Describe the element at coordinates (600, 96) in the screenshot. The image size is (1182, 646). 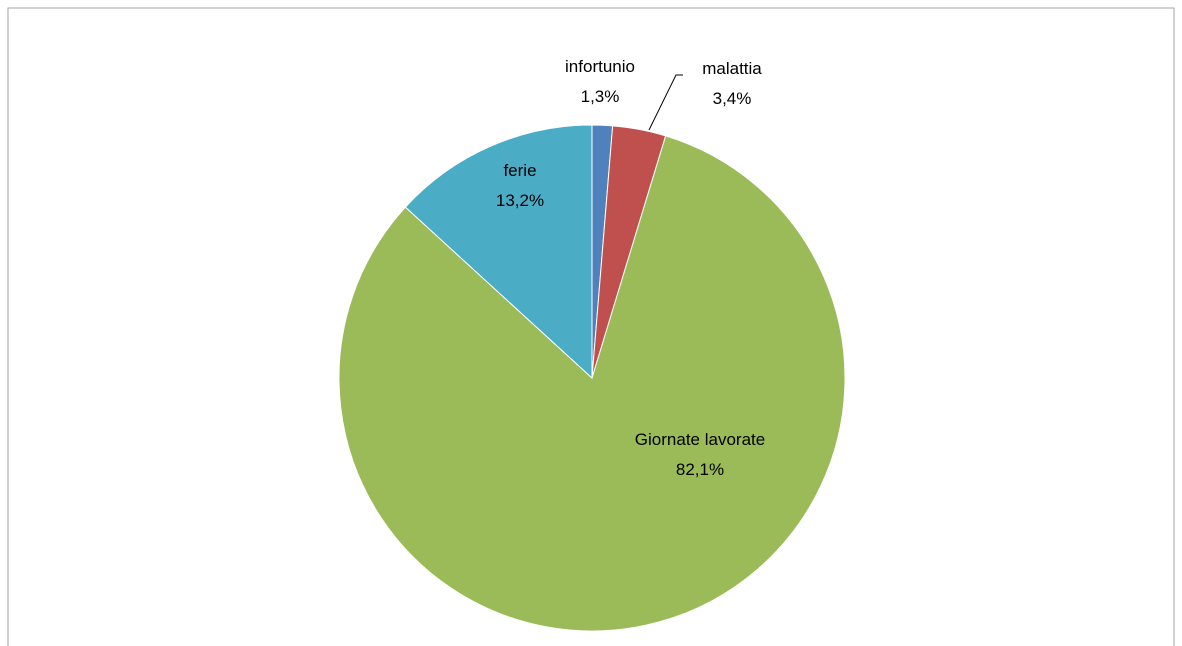
I see `slice-value-label: 1,3%` at that location.